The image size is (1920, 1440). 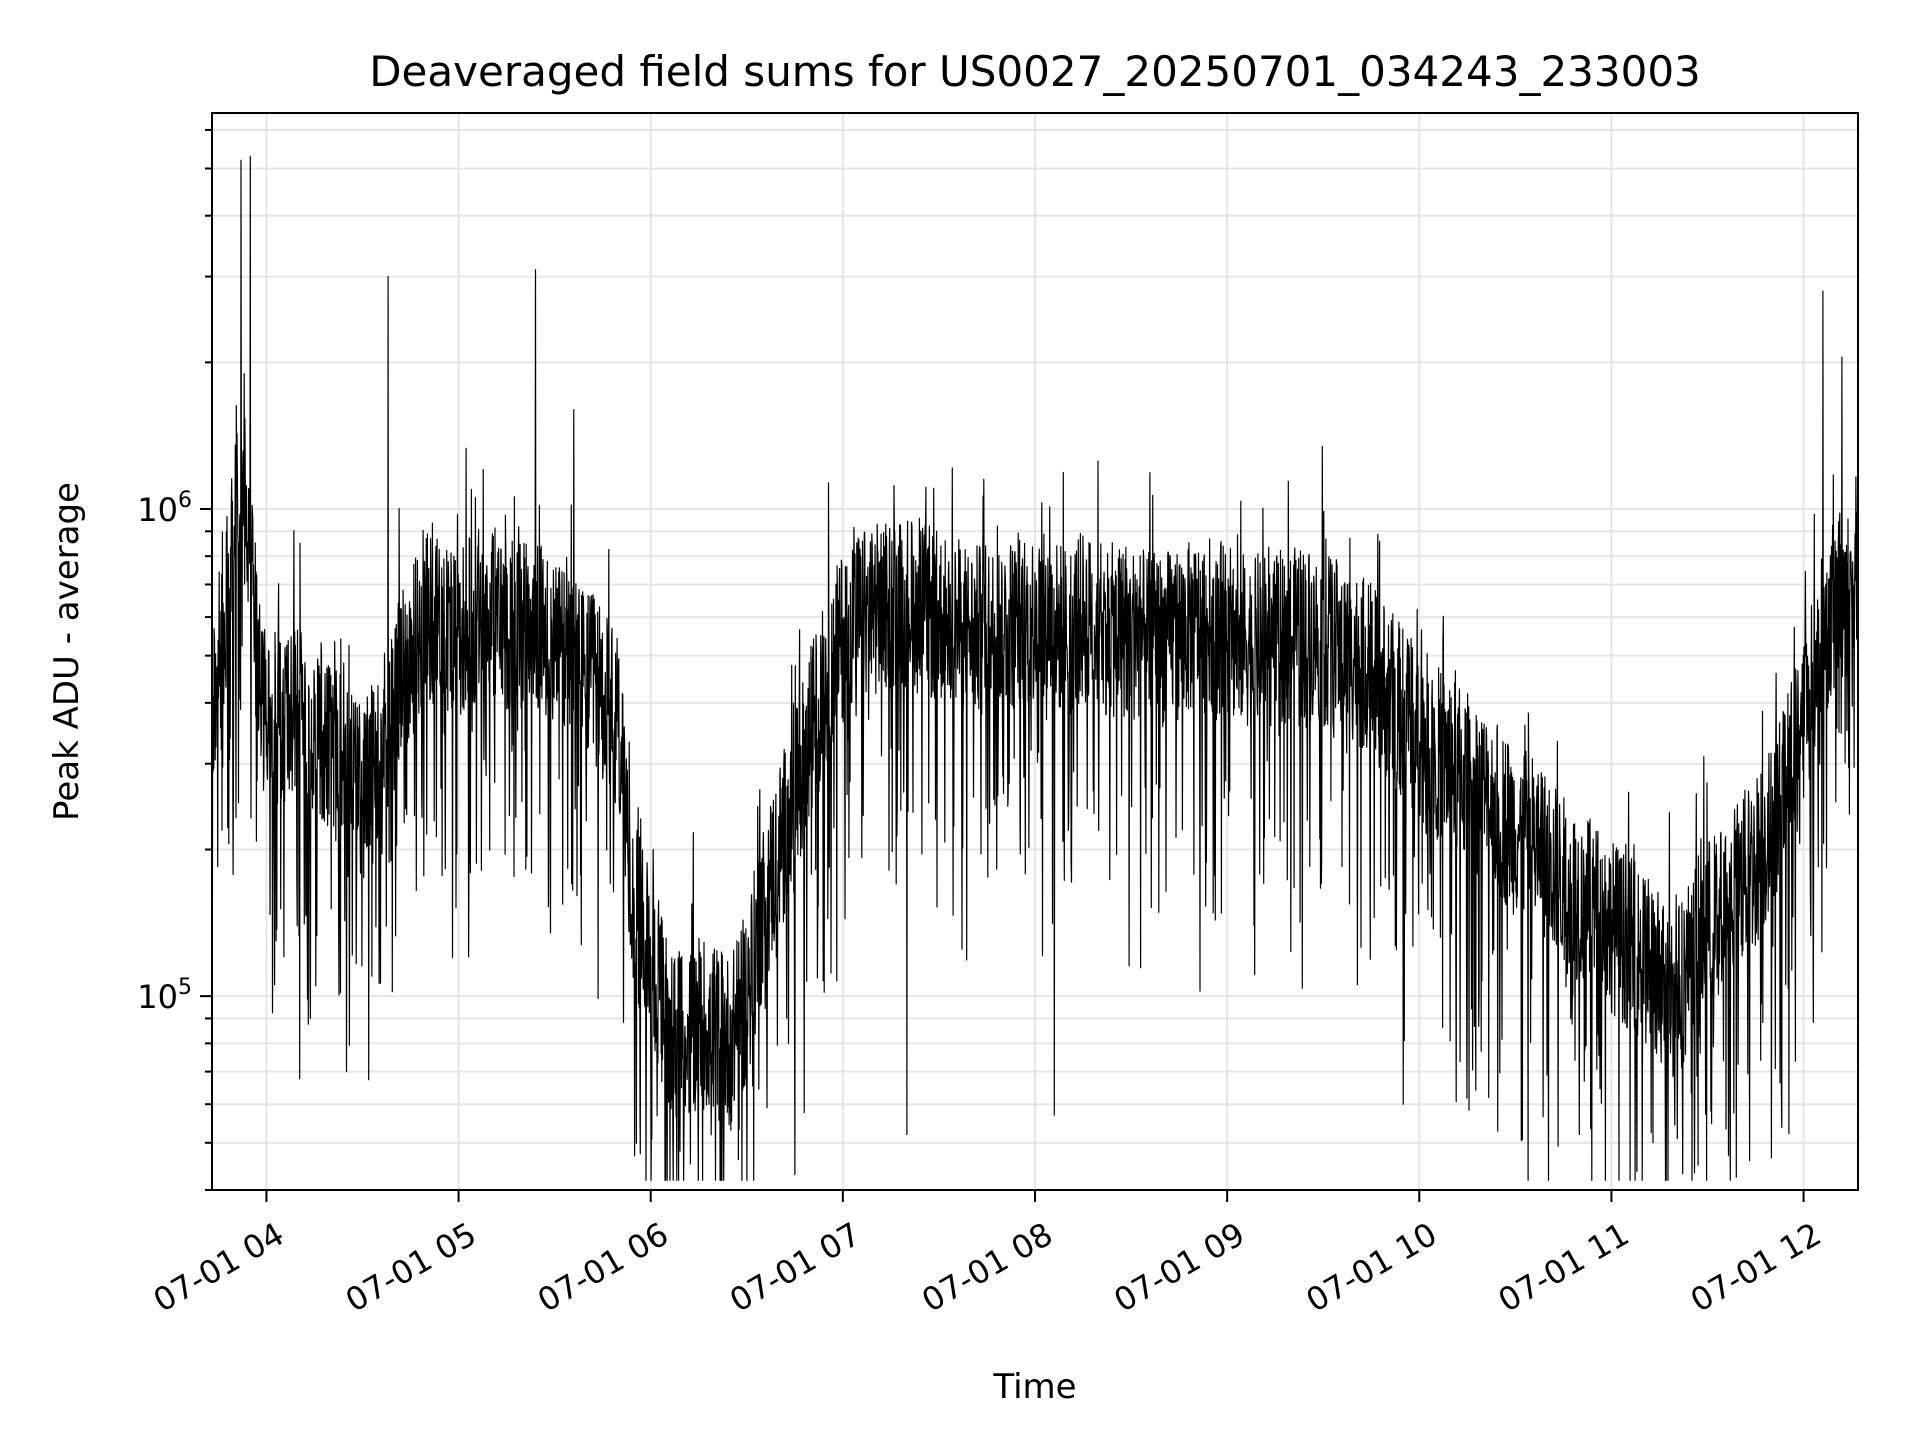 What do you see at coordinates (164, 508) in the screenshot?
I see `y-tick-label: 106` at bounding box center [164, 508].